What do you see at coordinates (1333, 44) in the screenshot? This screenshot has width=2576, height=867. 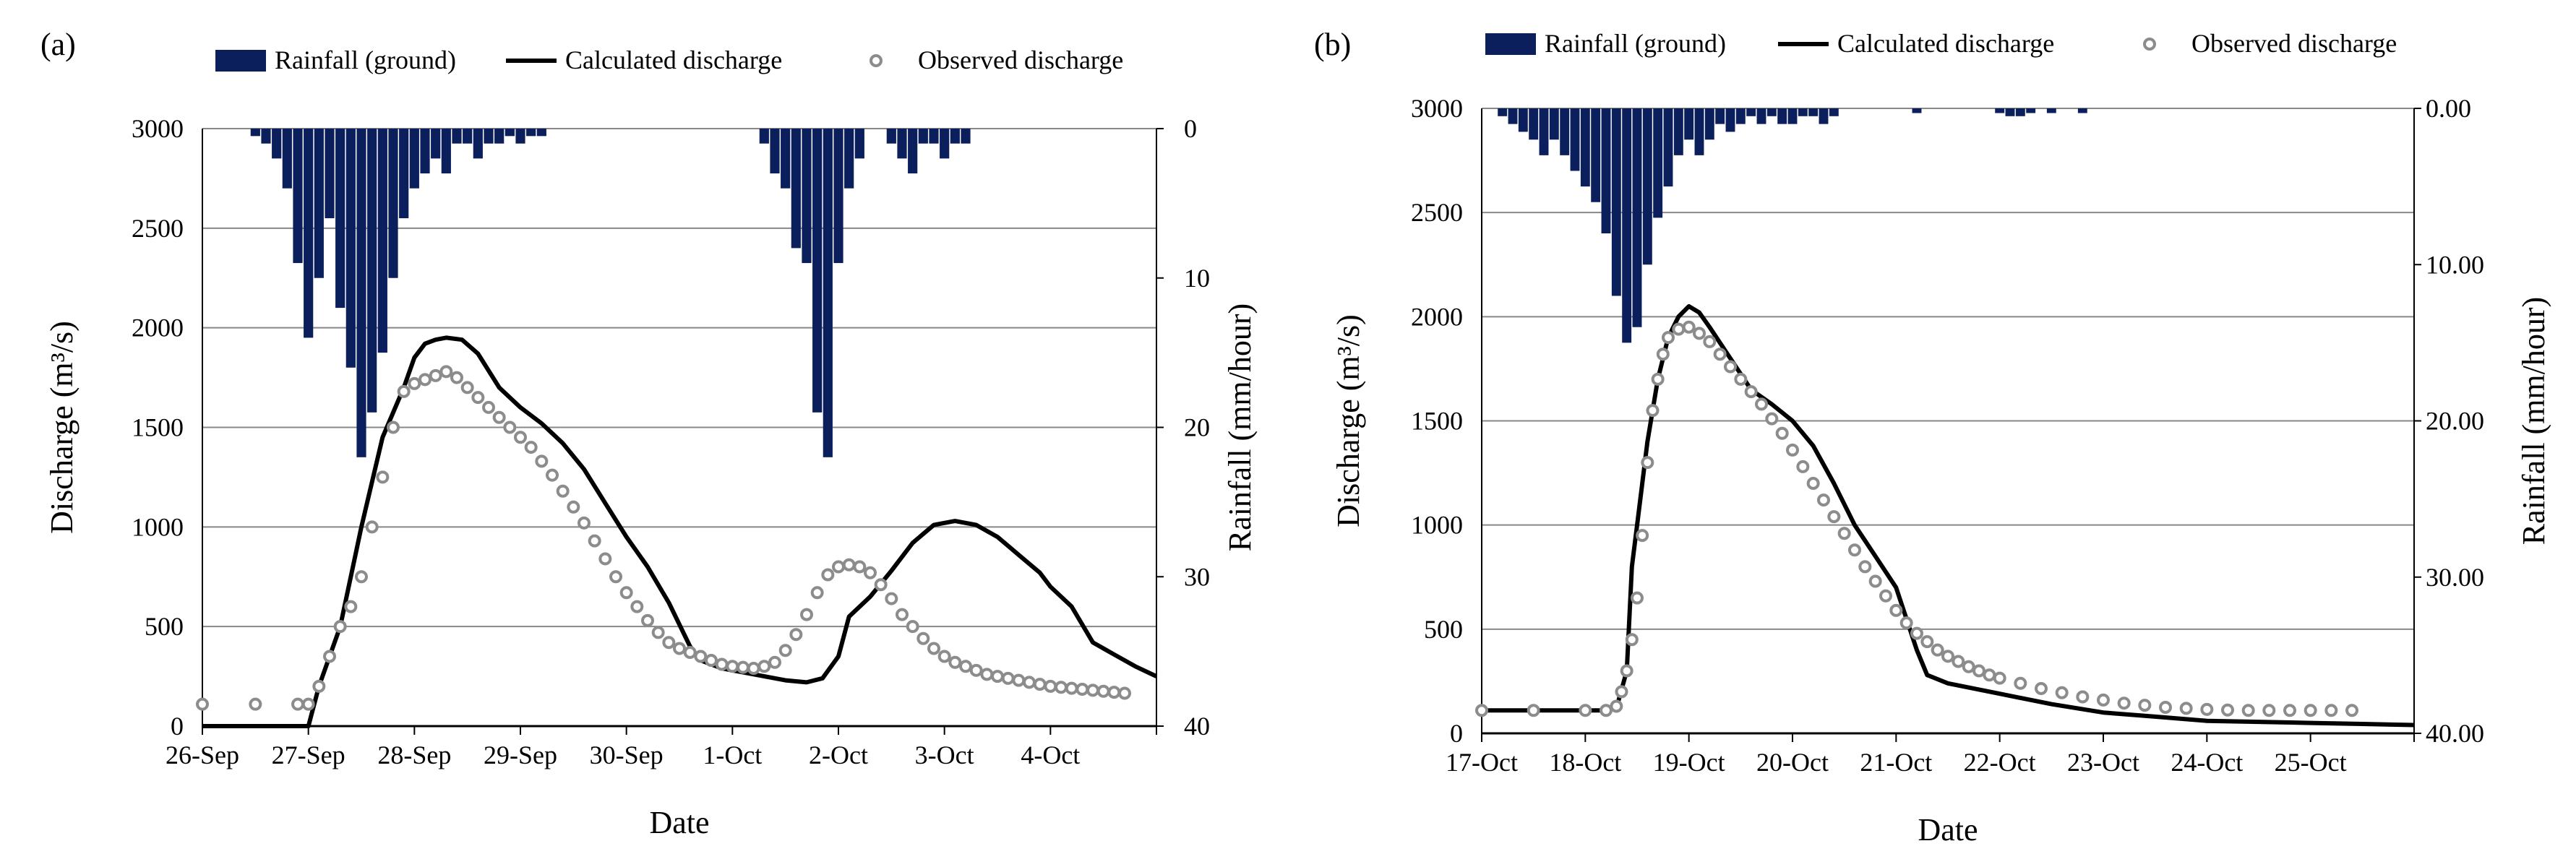 I see `panel-label: (b)` at bounding box center [1333, 44].